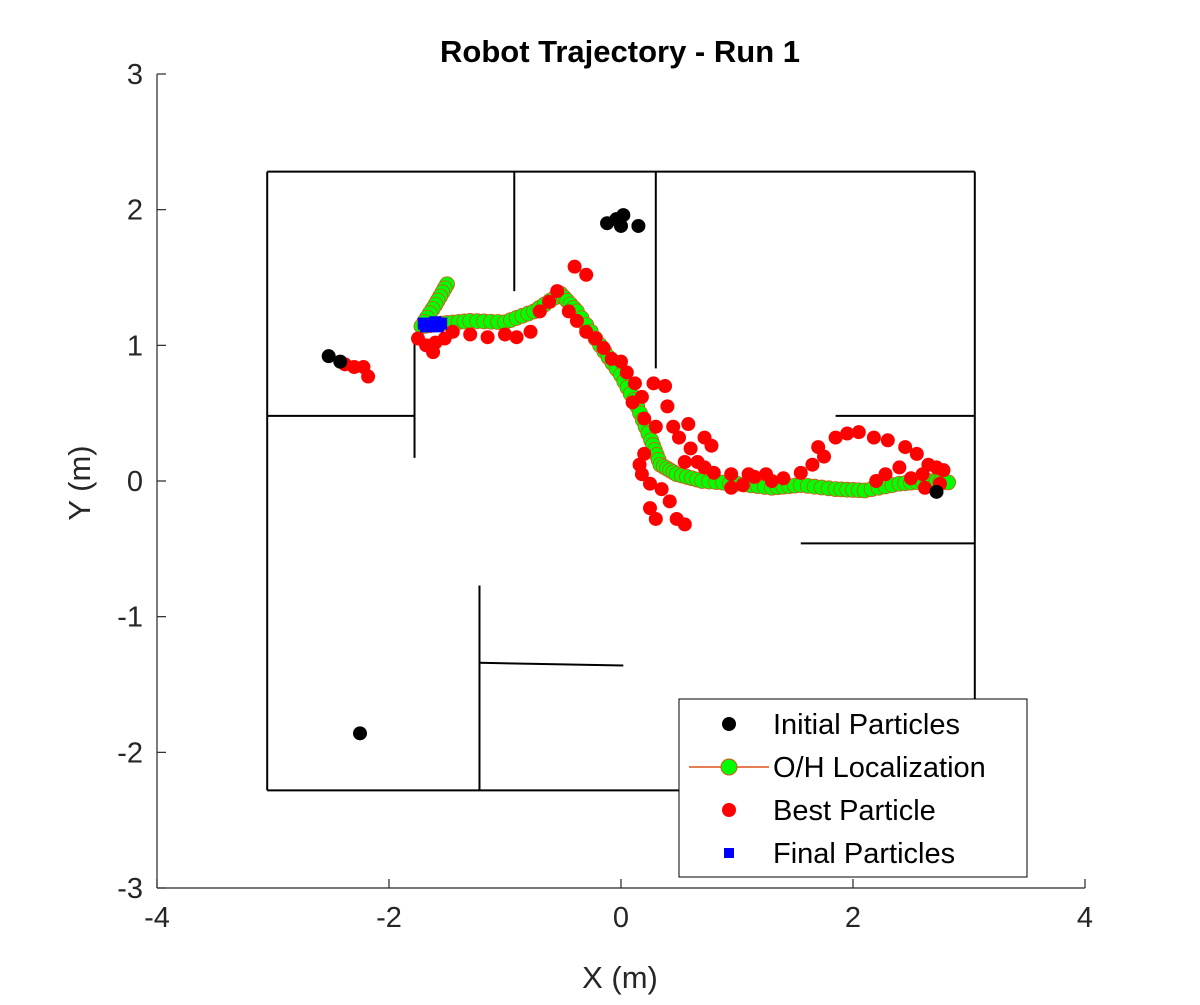 This screenshot has height=1005, width=1200. I want to click on y-tick-label: 1, so click(135, 346).